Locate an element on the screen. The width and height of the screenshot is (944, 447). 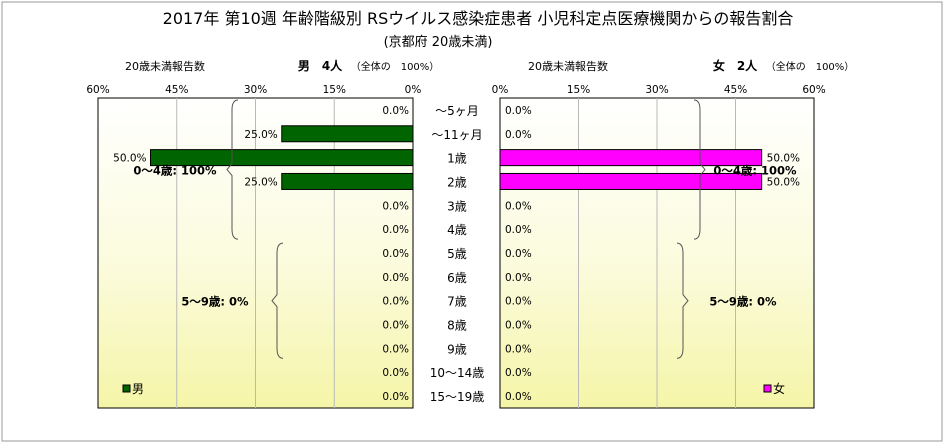
male-header: 20歳未満報告数 is located at coordinates (165, 66).